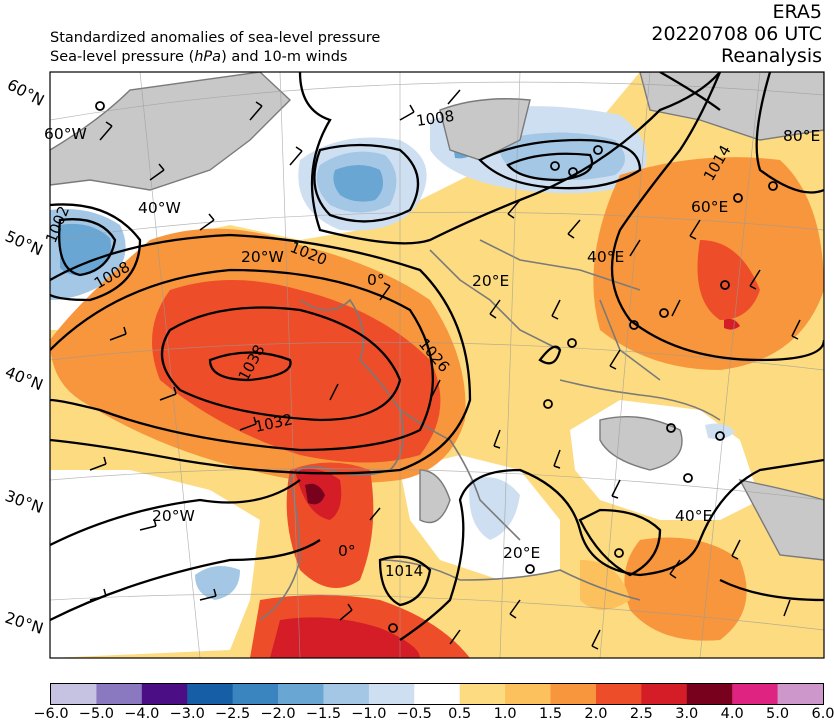 The image size is (834, 724). What do you see at coordinates (641, 714) in the screenshot?
I see `colorbar-tick-label: 2.5` at bounding box center [641, 714].